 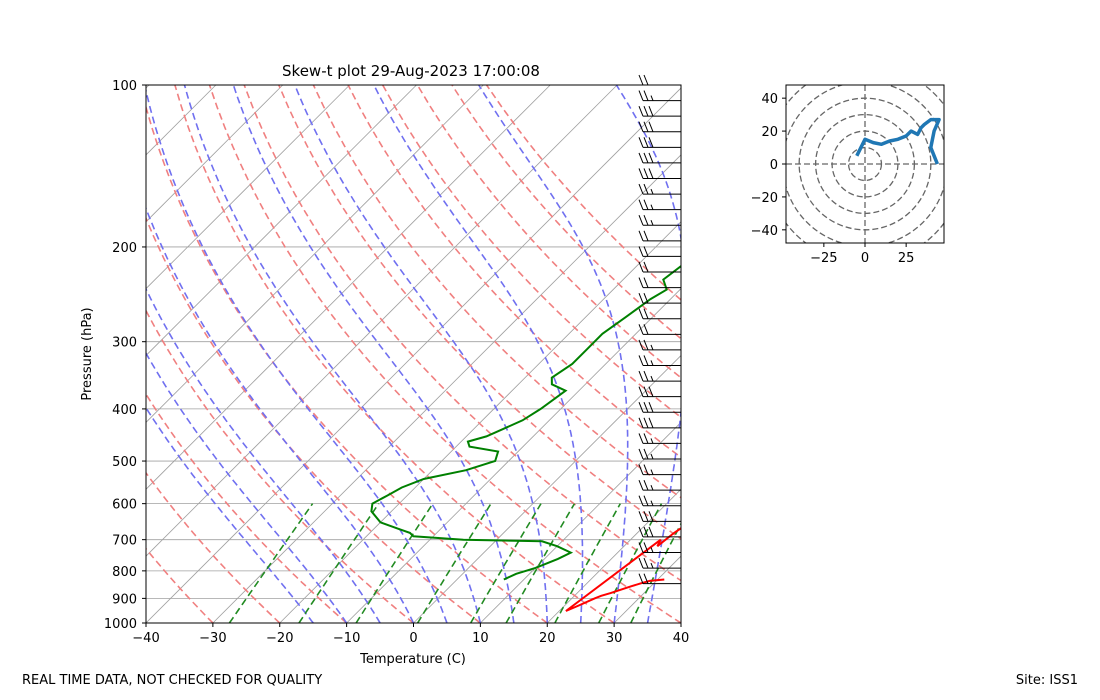 What do you see at coordinates (898, 141) in the screenshot?
I see `hodograph-trace` at bounding box center [898, 141].